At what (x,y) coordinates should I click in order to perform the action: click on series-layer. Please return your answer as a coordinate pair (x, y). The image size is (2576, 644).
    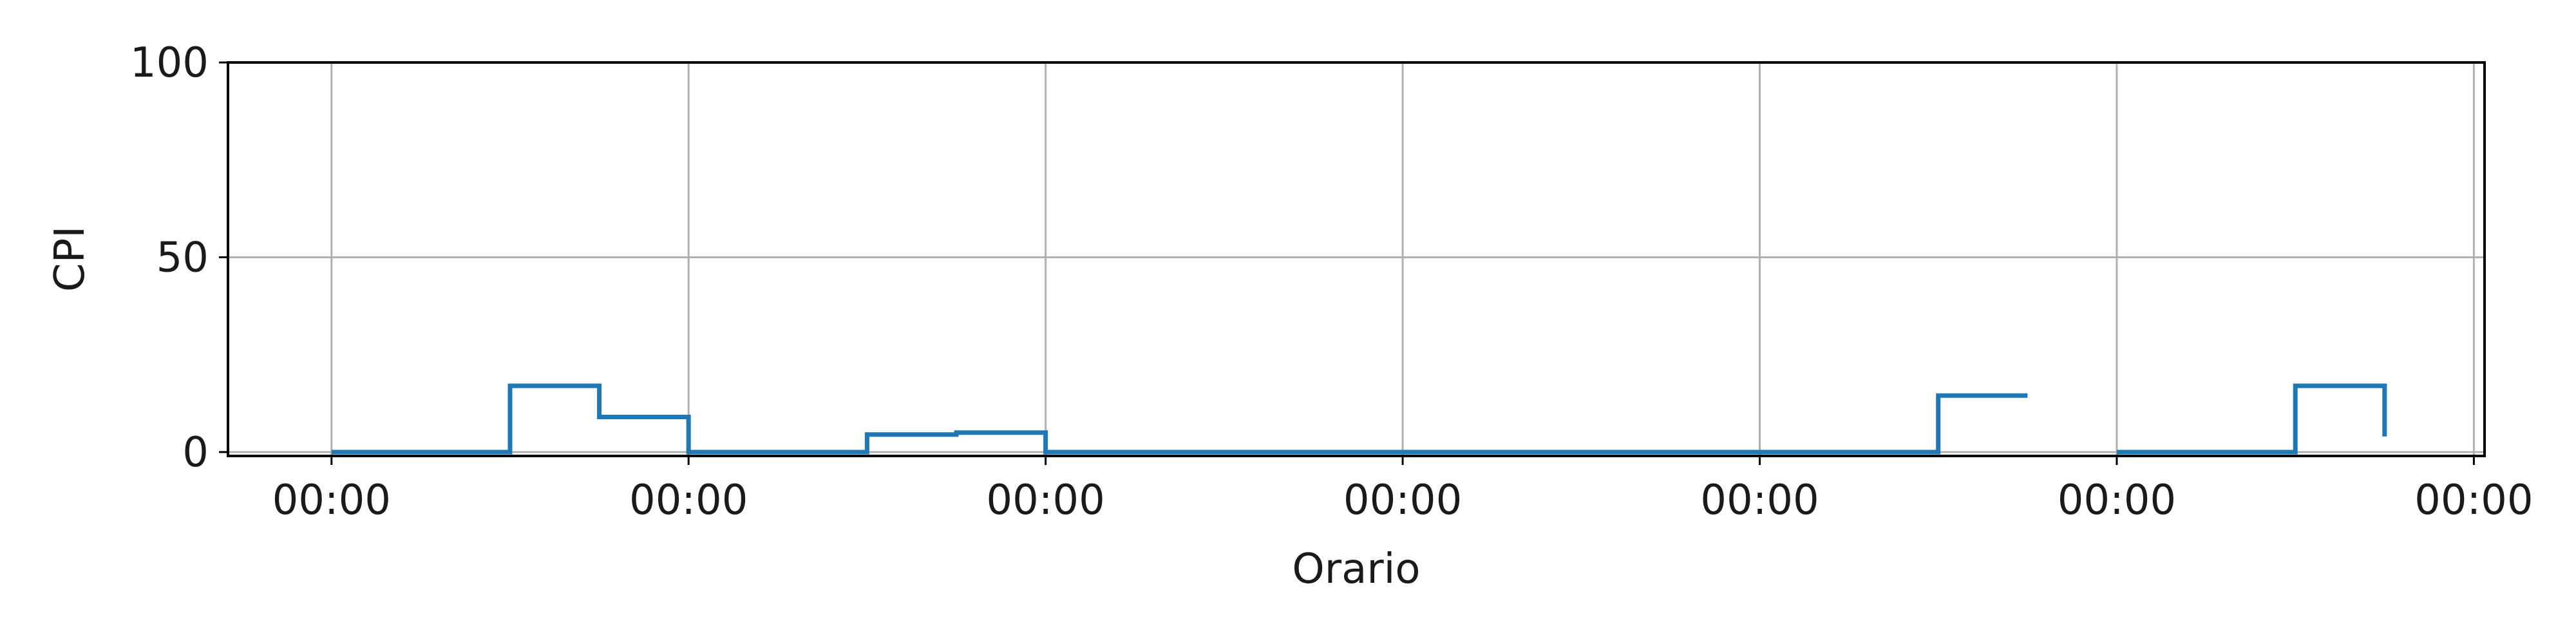
    Looking at the image, I should click on (1359, 419).